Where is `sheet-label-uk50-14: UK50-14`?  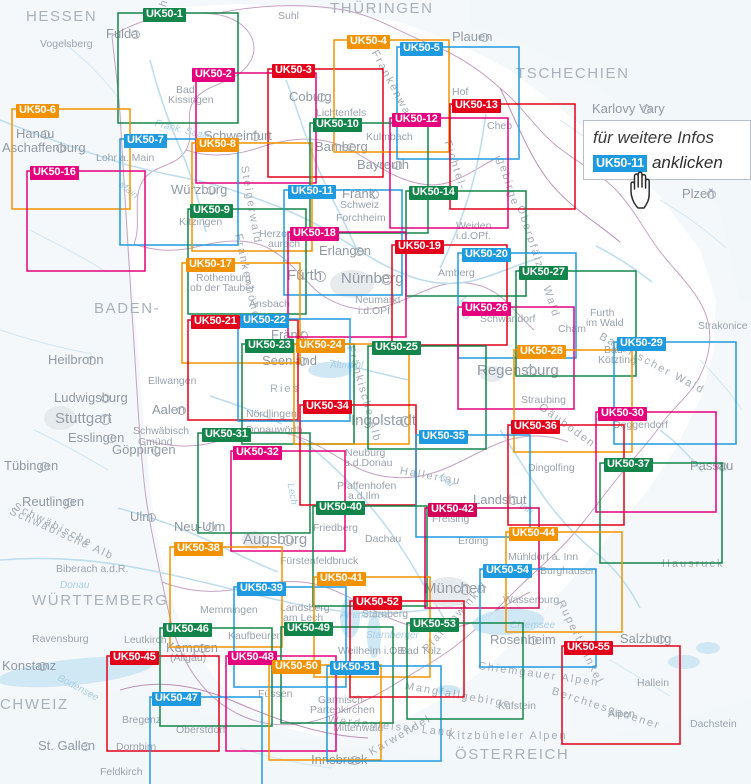 sheet-label-uk50-14: UK50-14 is located at coordinates (433, 193).